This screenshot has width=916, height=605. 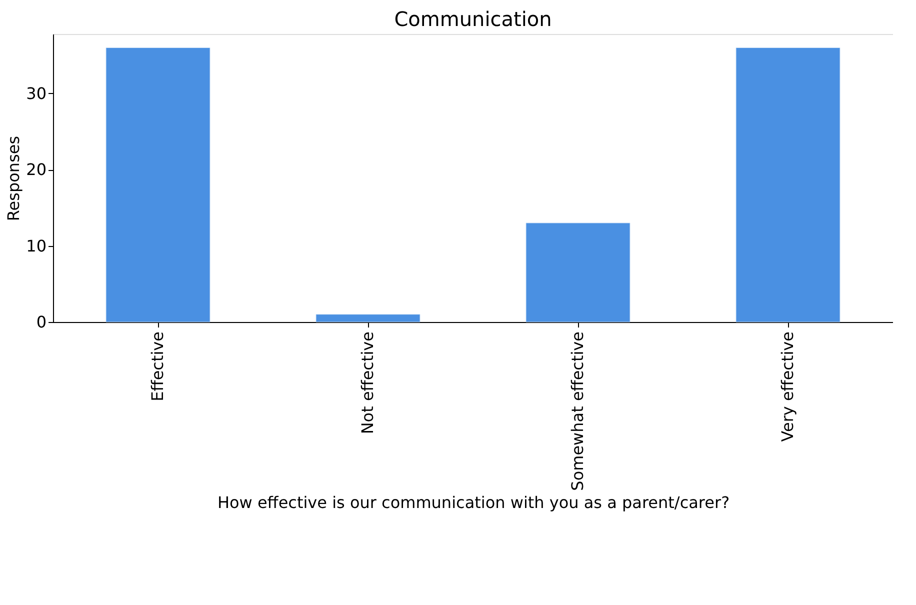 I want to click on x-tick-label: Not effective, so click(x=367, y=383).